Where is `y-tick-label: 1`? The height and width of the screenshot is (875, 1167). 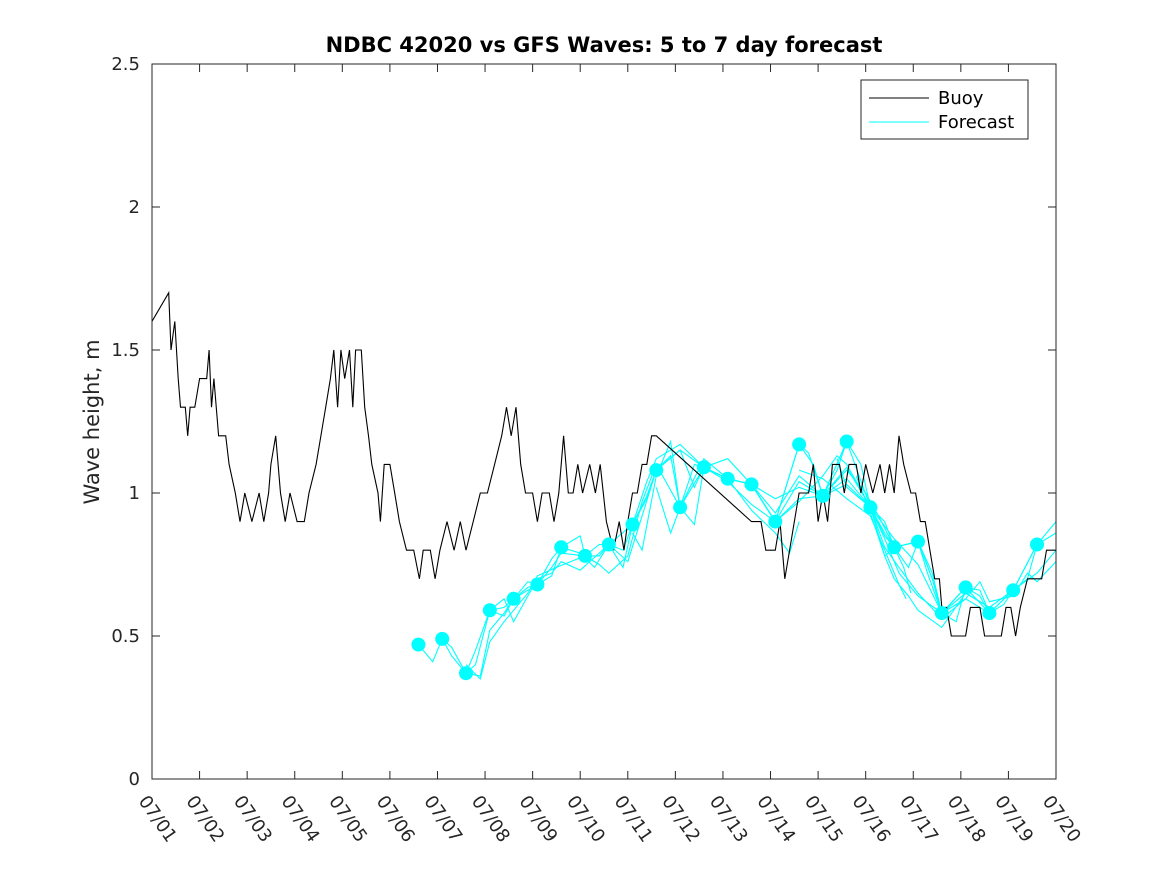 y-tick-label: 1 is located at coordinates (134, 493).